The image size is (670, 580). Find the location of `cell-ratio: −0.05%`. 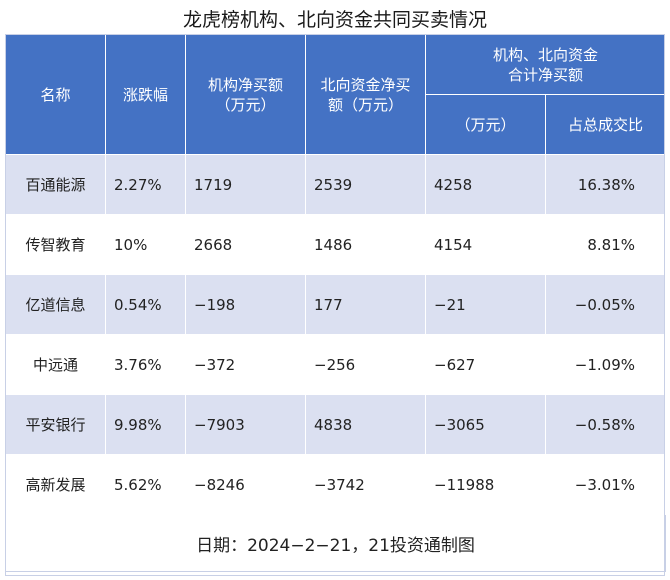

cell-ratio: −0.05% is located at coordinates (605, 304).